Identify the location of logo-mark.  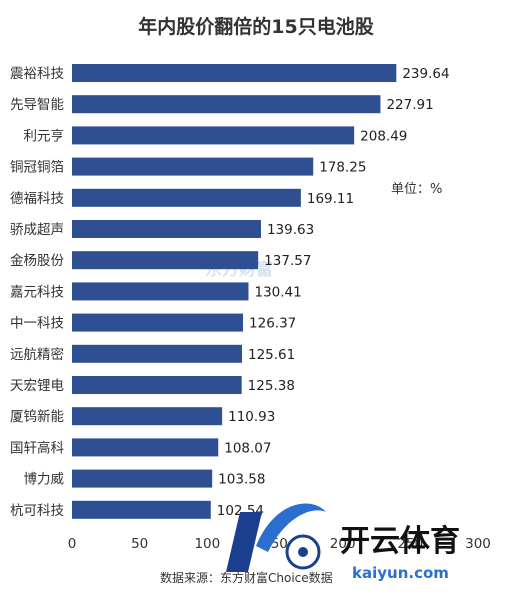
(276, 537).